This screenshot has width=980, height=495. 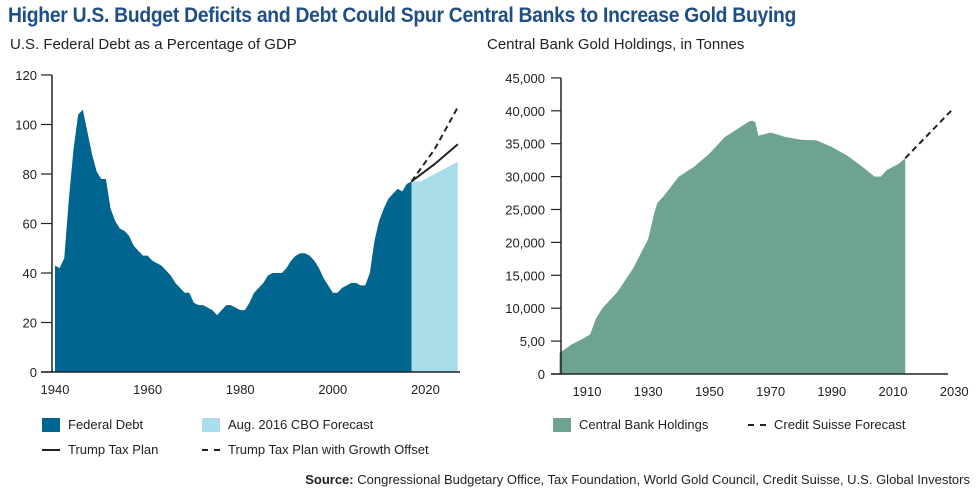 I want to click on x-tick-label: 2030, so click(x=954, y=391).